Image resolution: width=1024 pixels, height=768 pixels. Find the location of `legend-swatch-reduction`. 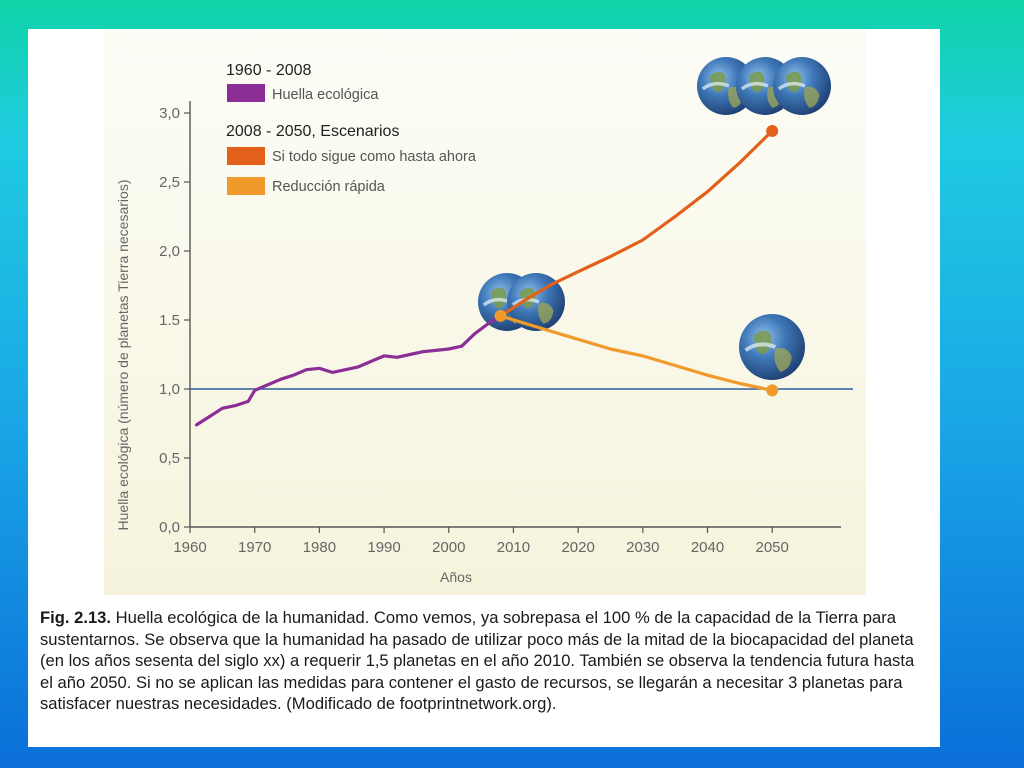

legend-swatch-reduction is located at coordinates (246, 186).